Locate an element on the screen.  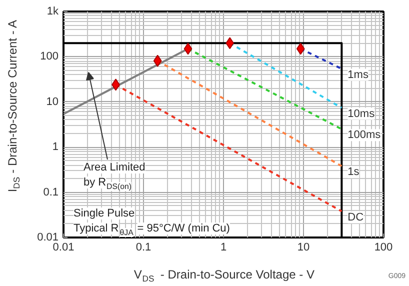
y-axis-title: IDS - Drain-to-Source Current - A is located at coordinates (14, 106).